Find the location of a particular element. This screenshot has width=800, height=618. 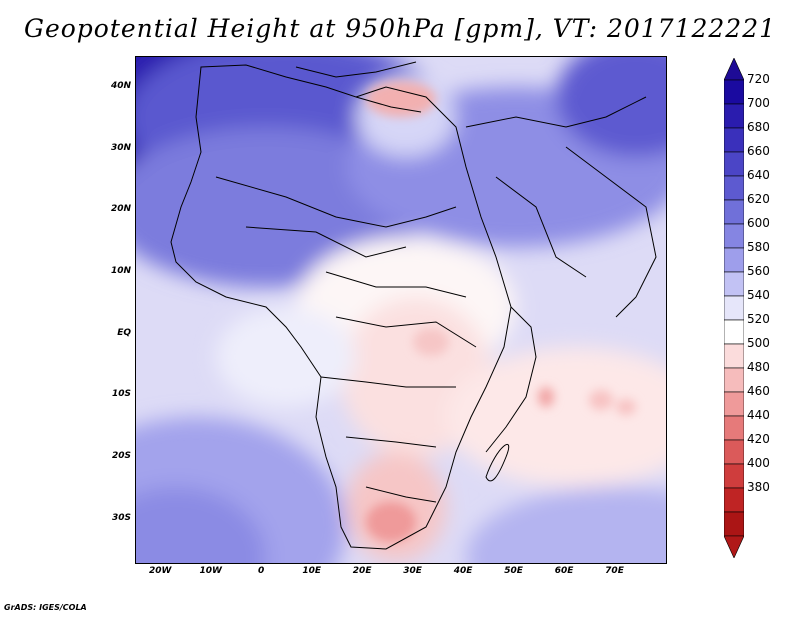

colorbar-level-label: 420 is located at coordinates (758, 439).